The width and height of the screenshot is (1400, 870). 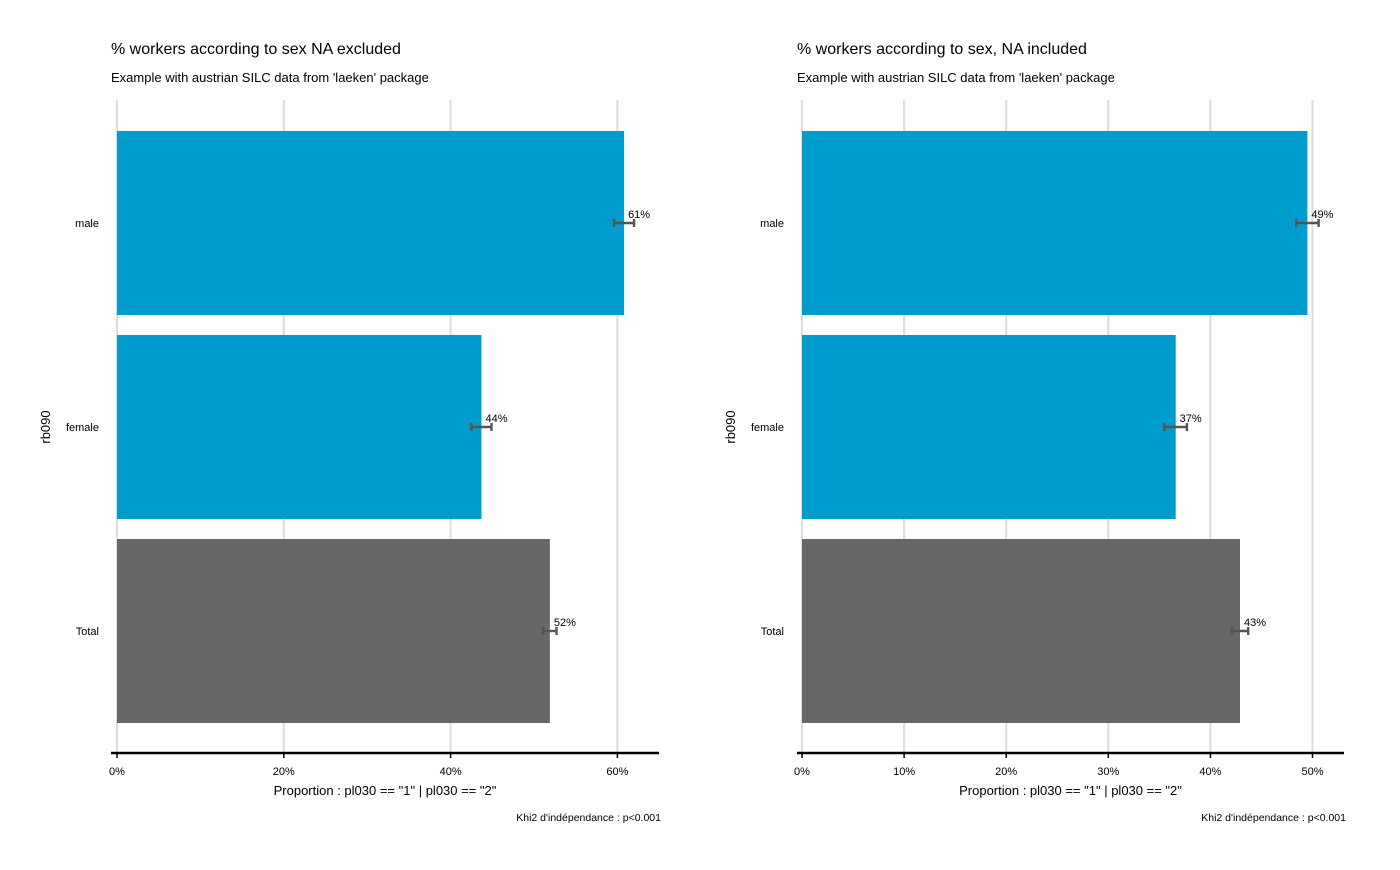 I want to click on panel1-x-tick-label: 20%, so click(x=284, y=772).